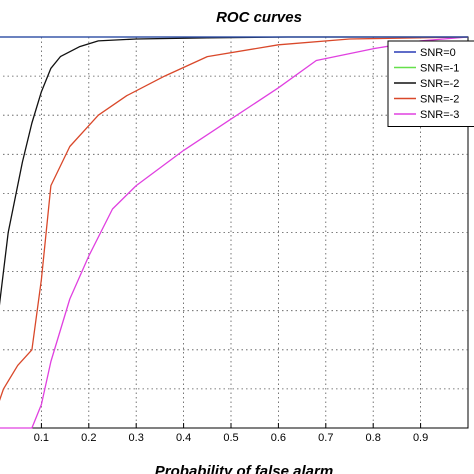  Describe the element at coordinates (244, 468) in the screenshot. I see `x-axis-label: Probability of false alarm` at that location.